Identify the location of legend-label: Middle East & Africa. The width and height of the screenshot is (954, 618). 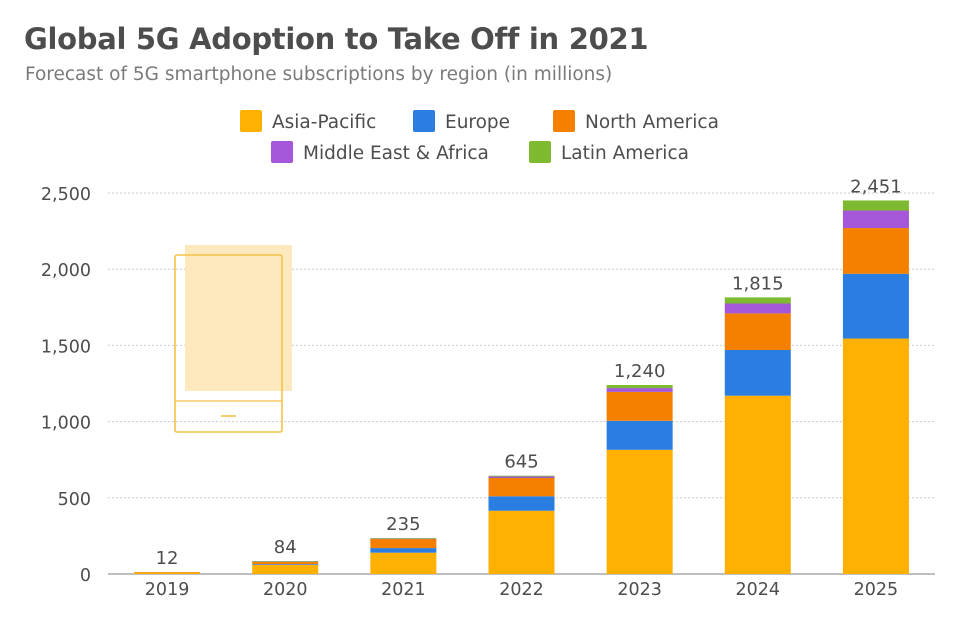
(396, 153).